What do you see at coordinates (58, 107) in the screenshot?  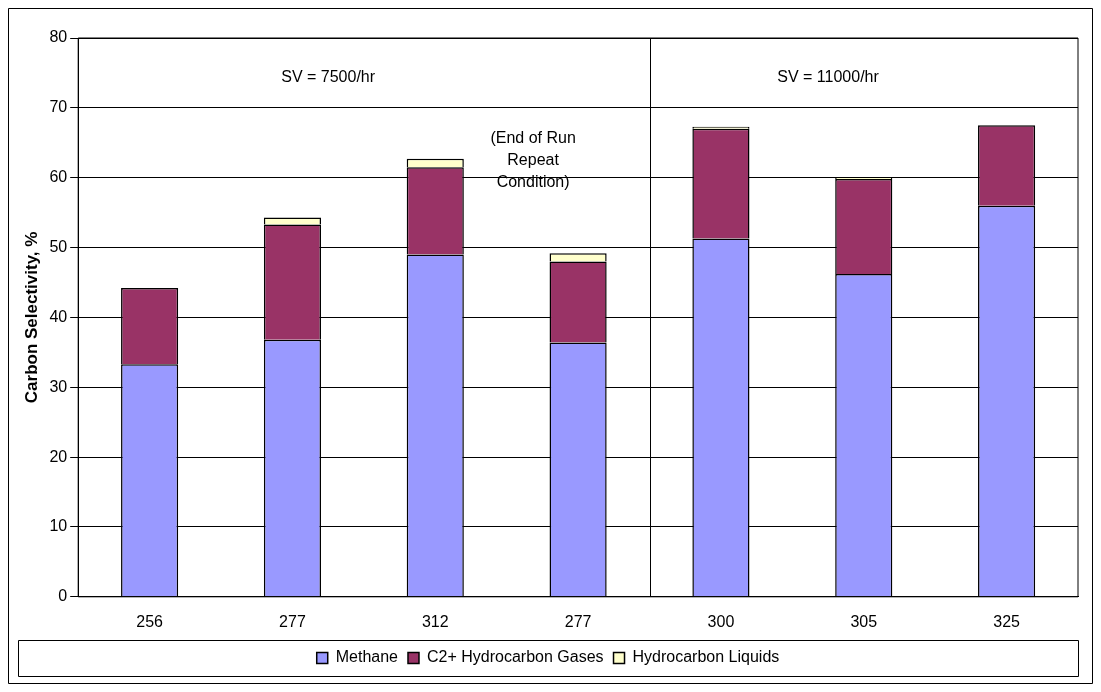 I see `y-tick-label: 70` at bounding box center [58, 107].